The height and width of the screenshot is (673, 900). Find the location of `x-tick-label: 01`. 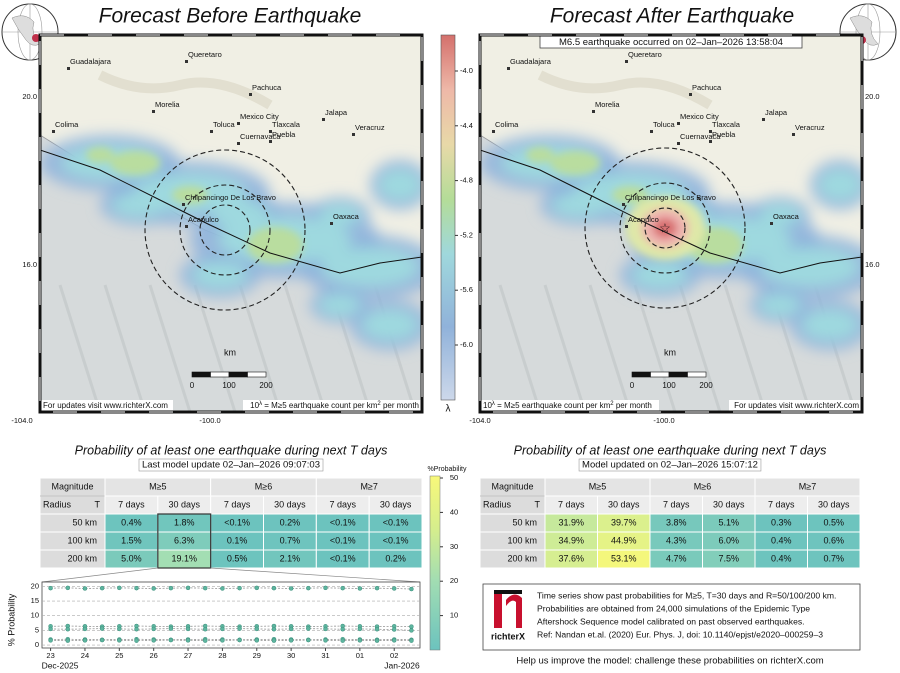

x-tick-label: 01 is located at coordinates (360, 655).